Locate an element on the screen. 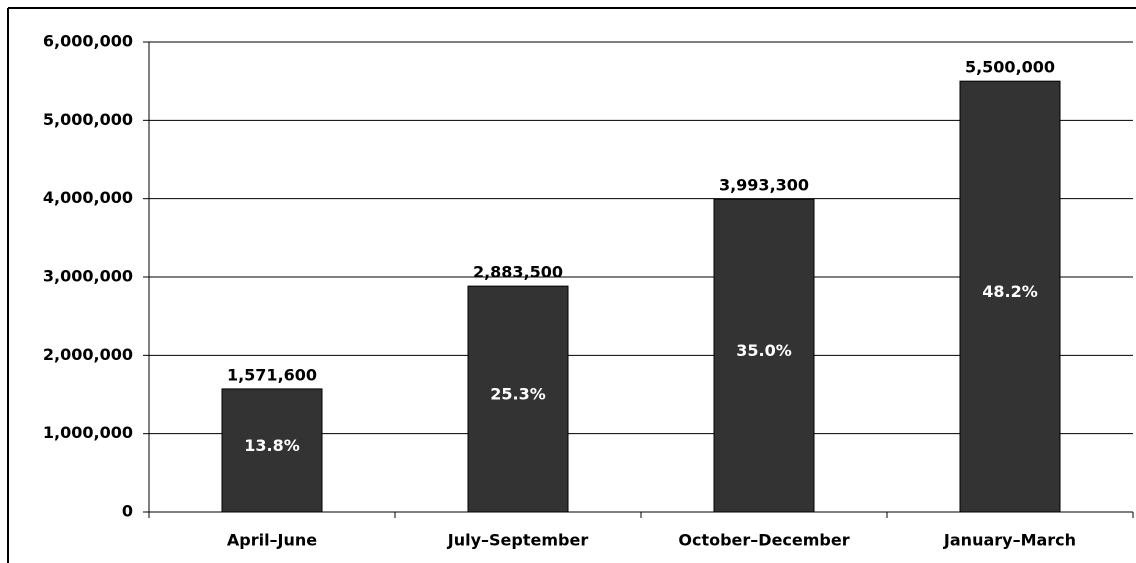 The height and width of the screenshot is (563, 1136). share-label: 35.0% is located at coordinates (764, 350).